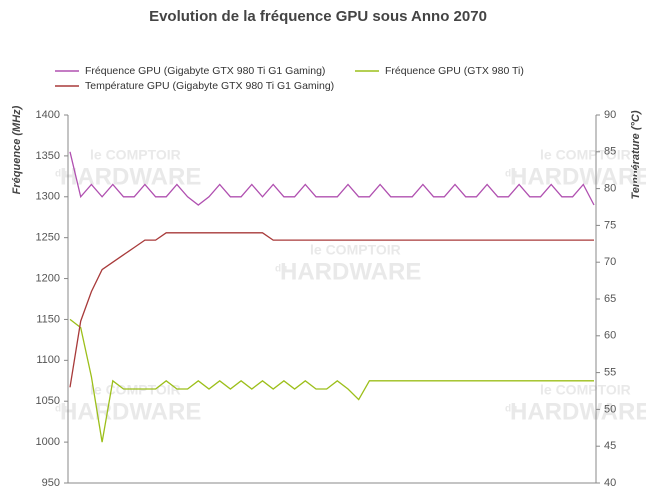 This screenshot has width=646, height=493. Describe the element at coordinates (48, 238) in the screenshot. I see `y-tick-label: 1250` at that location.